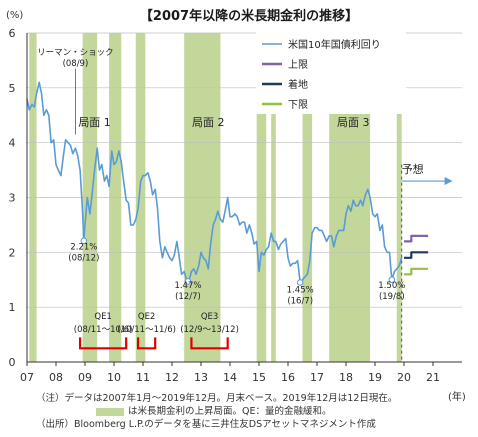 This screenshot has height=437, width=478. Describe the element at coordinates (334, 44) in the screenshot. I see `legend-label: 米国10年国債利回り` at that location.